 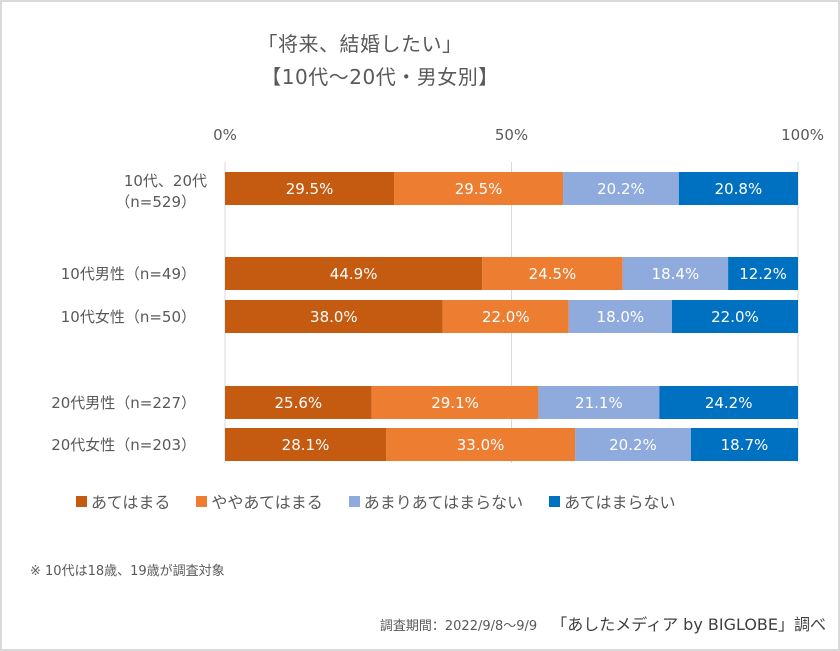 I want to click on x-tick-label: 50%, so click(x=511, y=135).